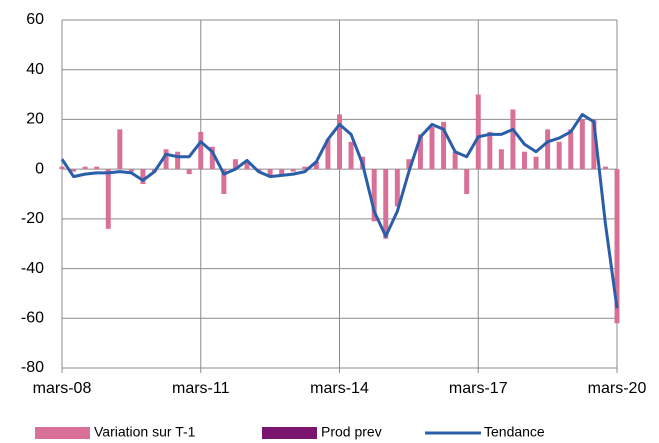  Describe the element at coordinates (478, 388) in the screenshot. I see `x-tick-label: mars-17` at that location.